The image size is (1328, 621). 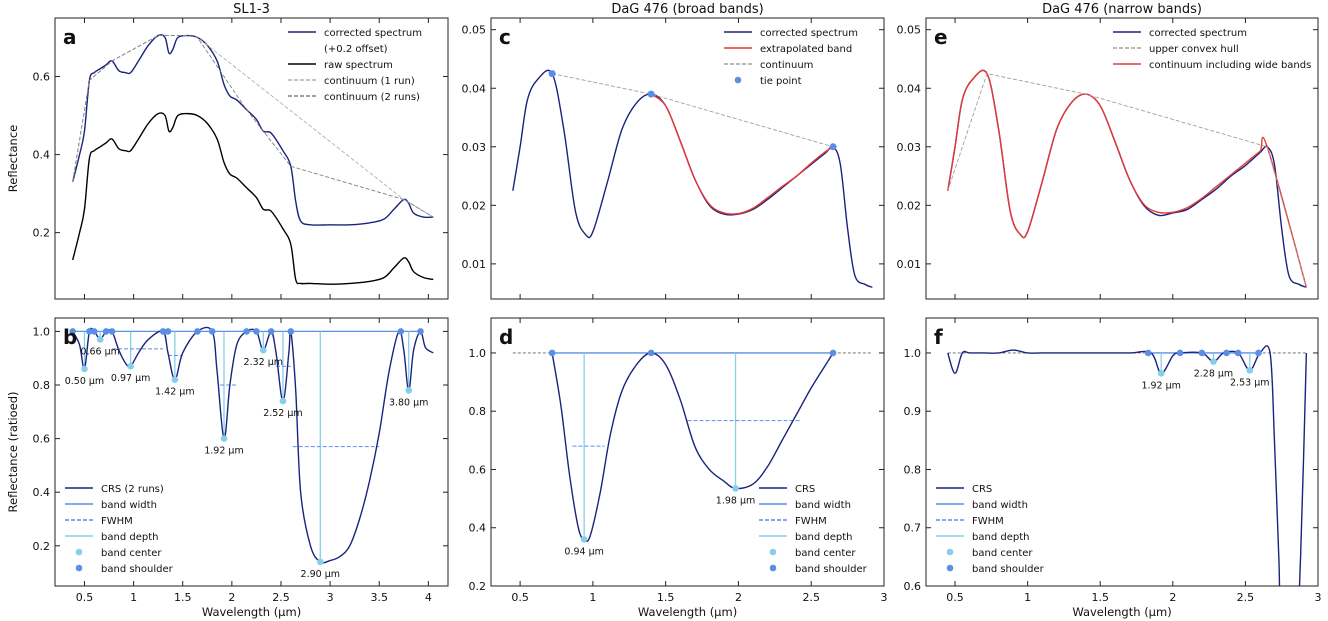 I want to click on band-center-label: 1.98 µm, so click(x=735, y=500).